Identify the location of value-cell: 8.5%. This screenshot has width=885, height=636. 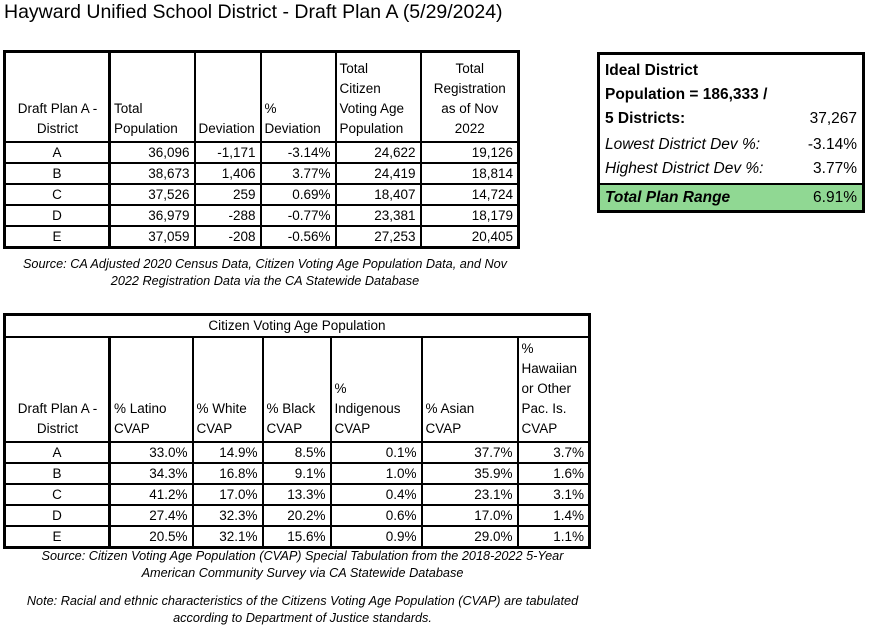
(296, 452).